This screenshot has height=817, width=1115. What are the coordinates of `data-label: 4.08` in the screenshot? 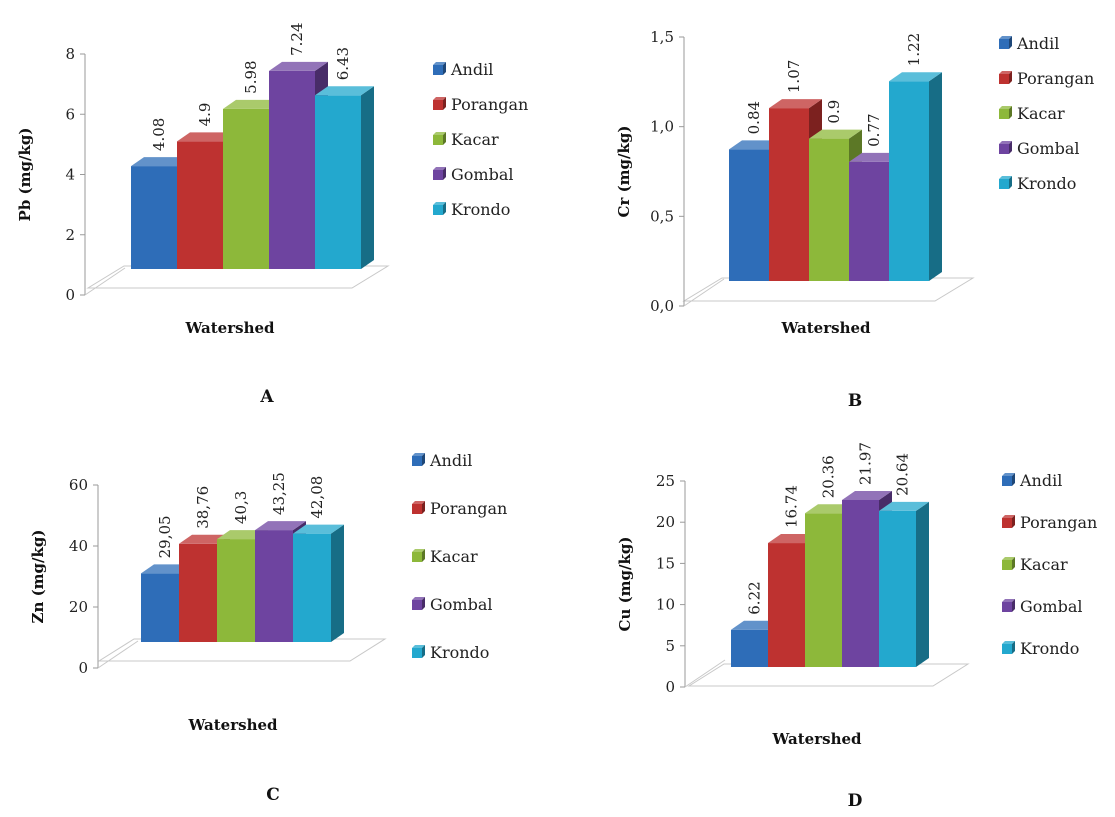 It's located at (159, 134).